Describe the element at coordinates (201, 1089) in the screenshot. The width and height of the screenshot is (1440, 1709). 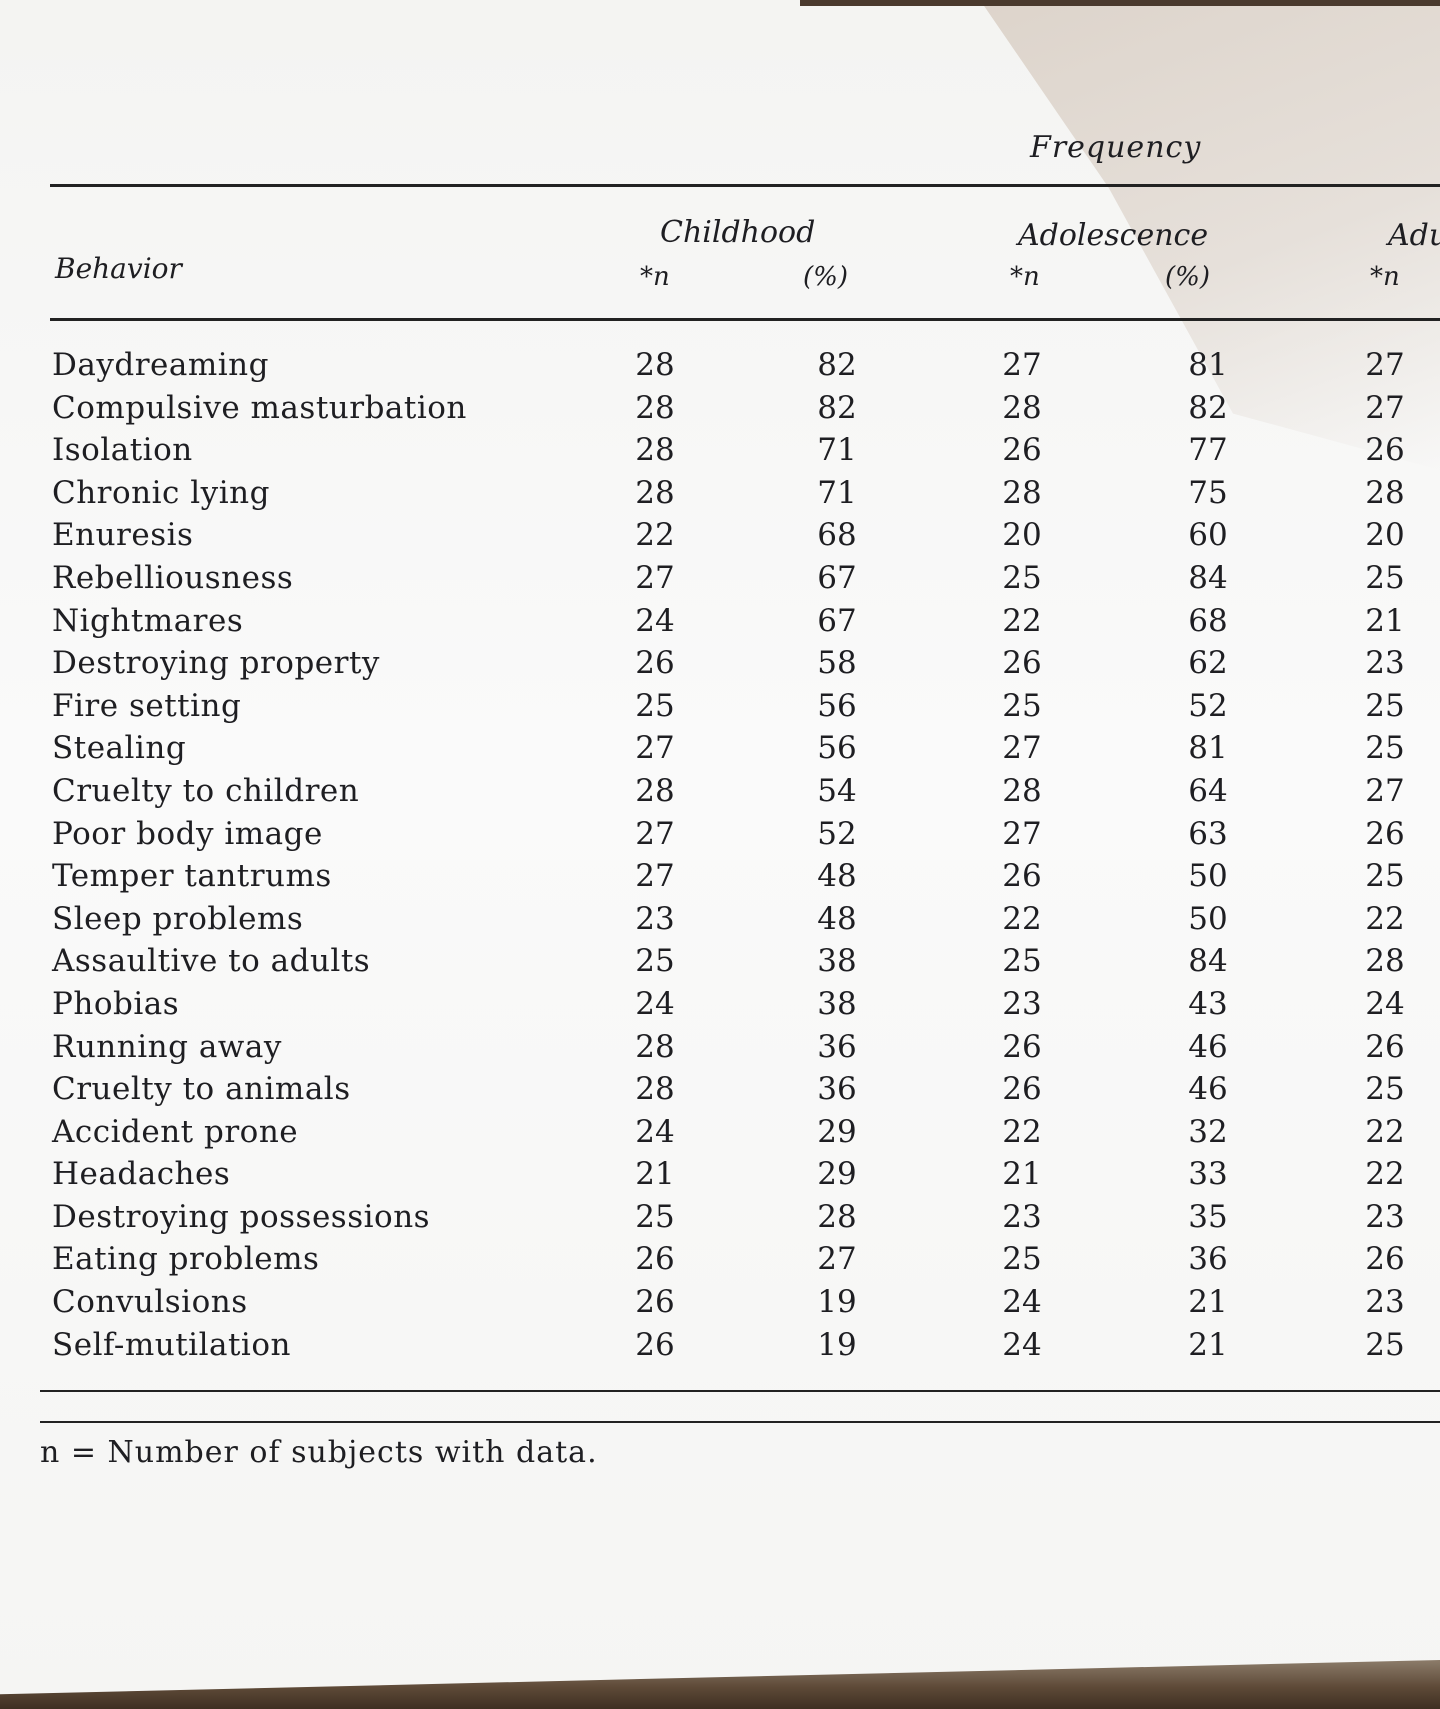
I see `behavior-cell: Cruelty to animals` at that location.